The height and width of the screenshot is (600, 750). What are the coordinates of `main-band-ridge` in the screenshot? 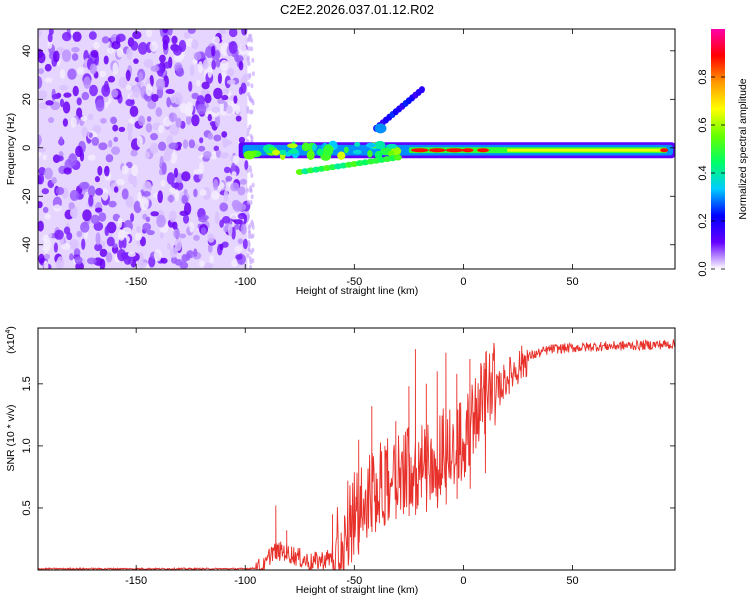 It's located at (585, 150).